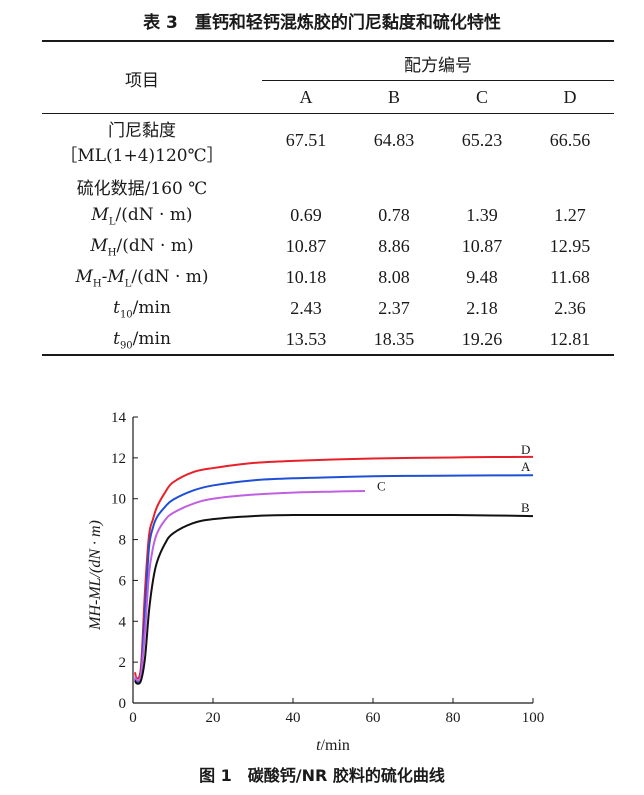 Image resolution: width=644 pixels, height=795 pixels. I want to click on row-label: t90/min, so click(142, 340).